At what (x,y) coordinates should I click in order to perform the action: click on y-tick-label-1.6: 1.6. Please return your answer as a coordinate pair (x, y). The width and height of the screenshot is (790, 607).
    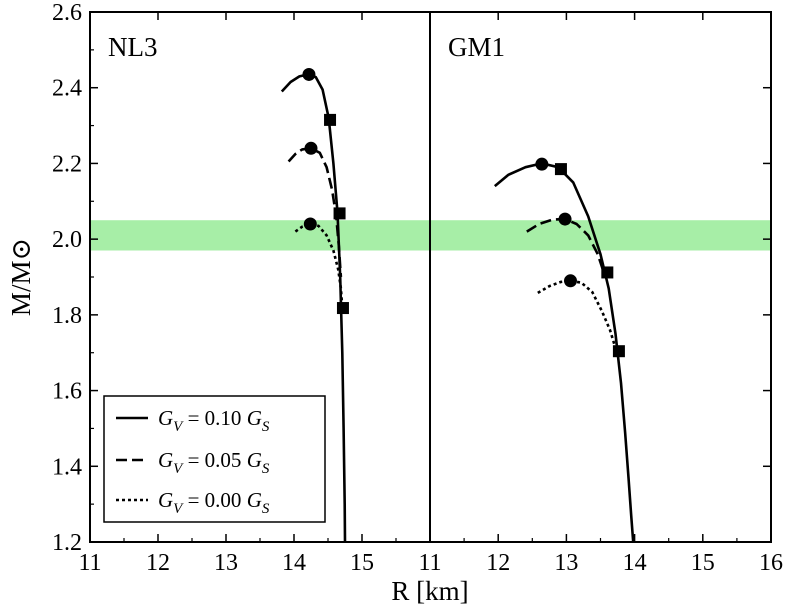
    Looking at the image, I should click on (67, 392).